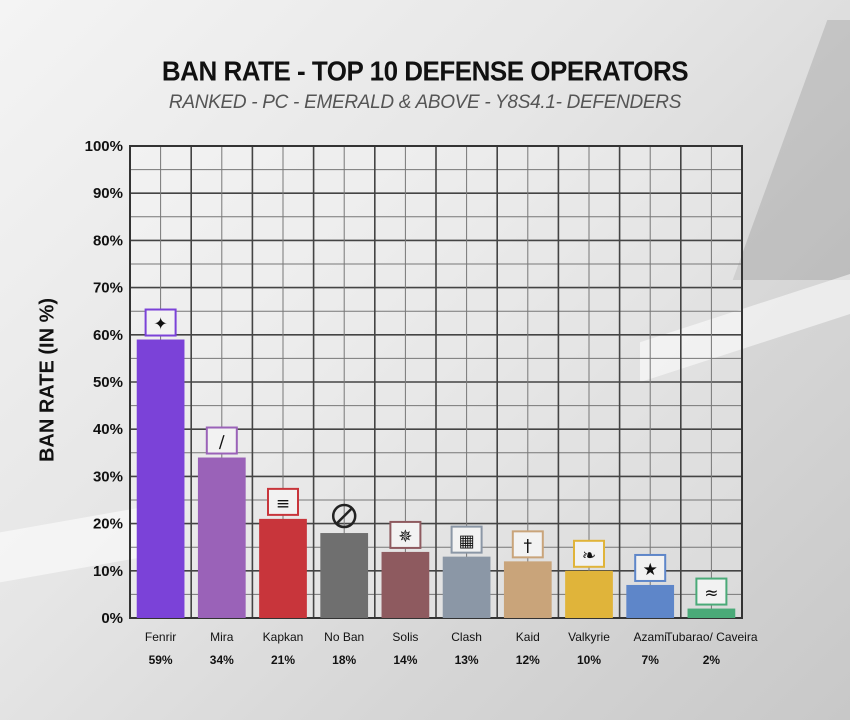 This screenshot has width=850, height=720. What do you see at coordinates (589, 594) in the screenshot?
I see `bar-valkyrie` at bounding box center [589, 594].